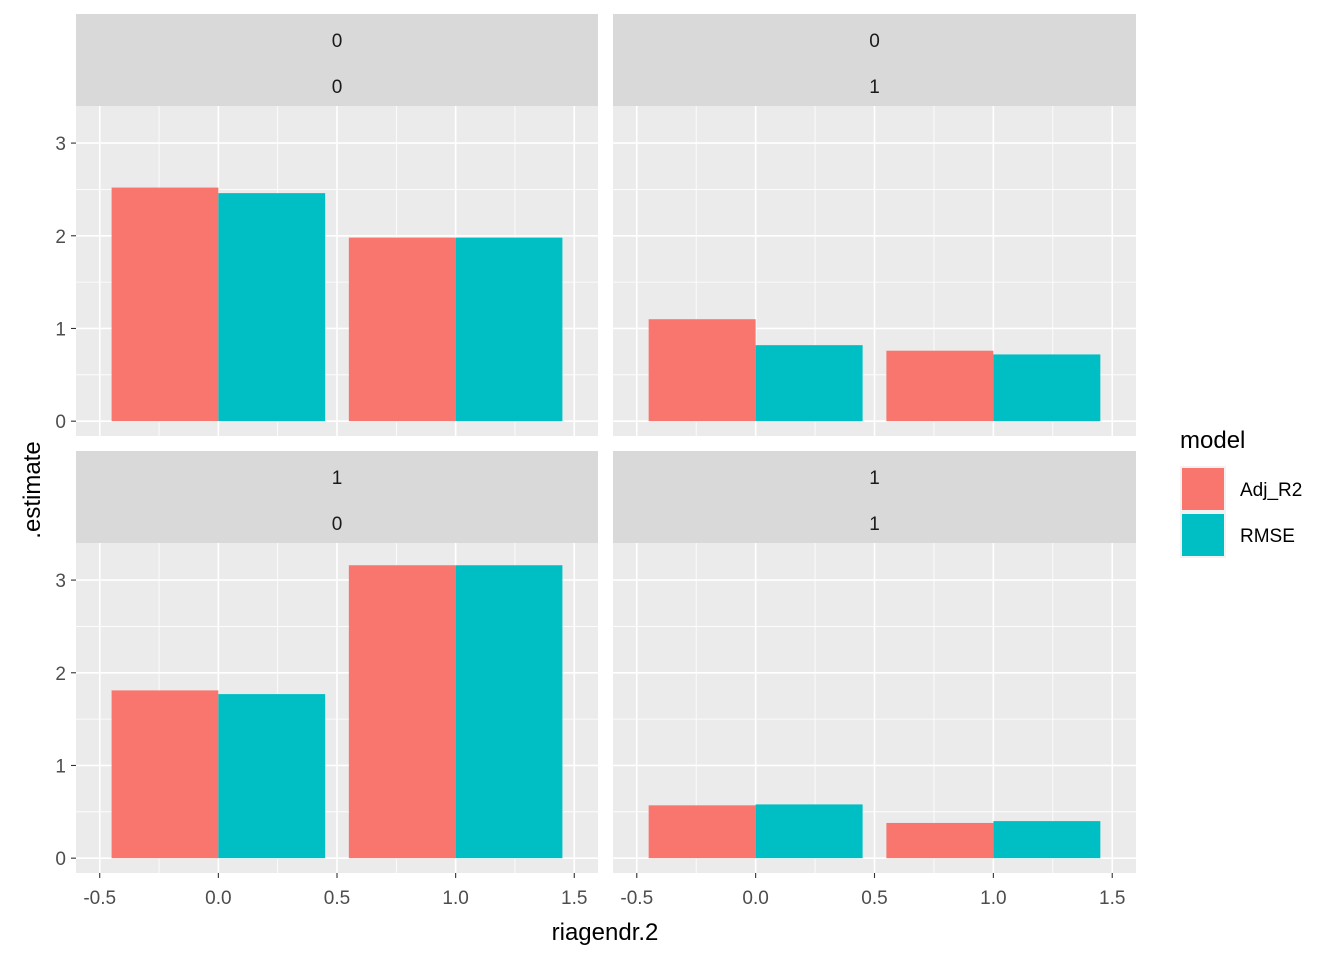 The height and width of the screenshot is (960, 1344). Describe the element at coordinates (1212, 440) in the screenshot. I see `legend-title: model` at that location.